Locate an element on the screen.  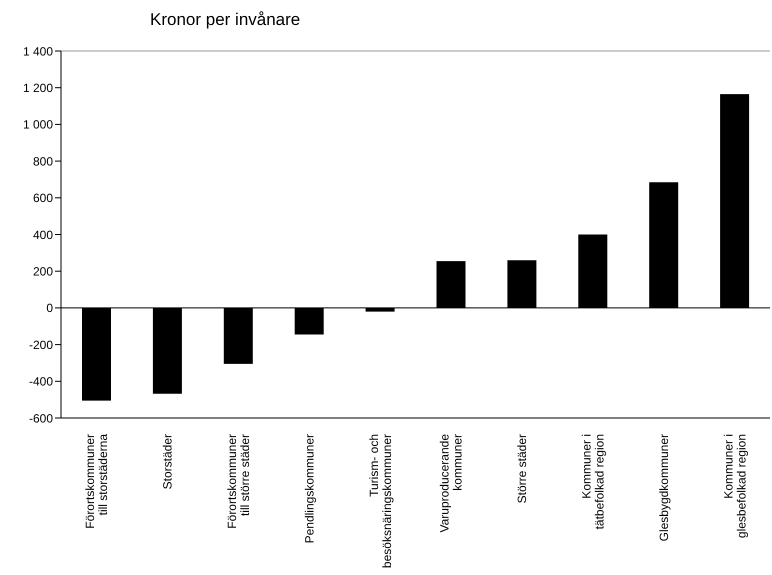
y-tick-label: 800 is located at coordinates (43, 161).